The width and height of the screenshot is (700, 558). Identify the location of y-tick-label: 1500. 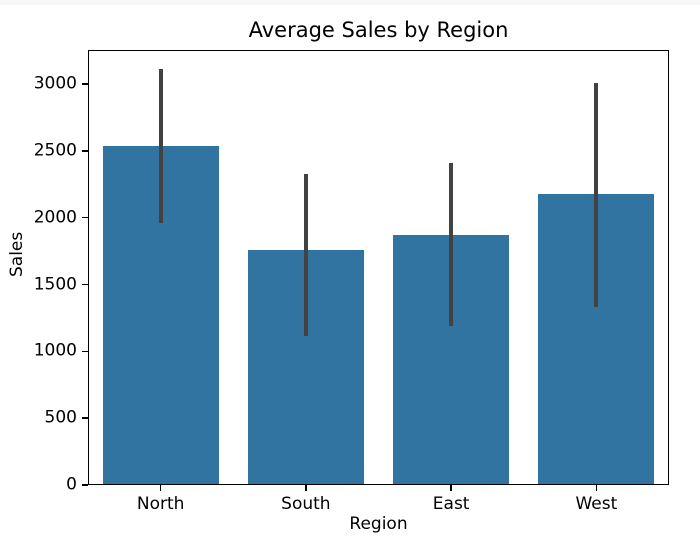
(55, 284).